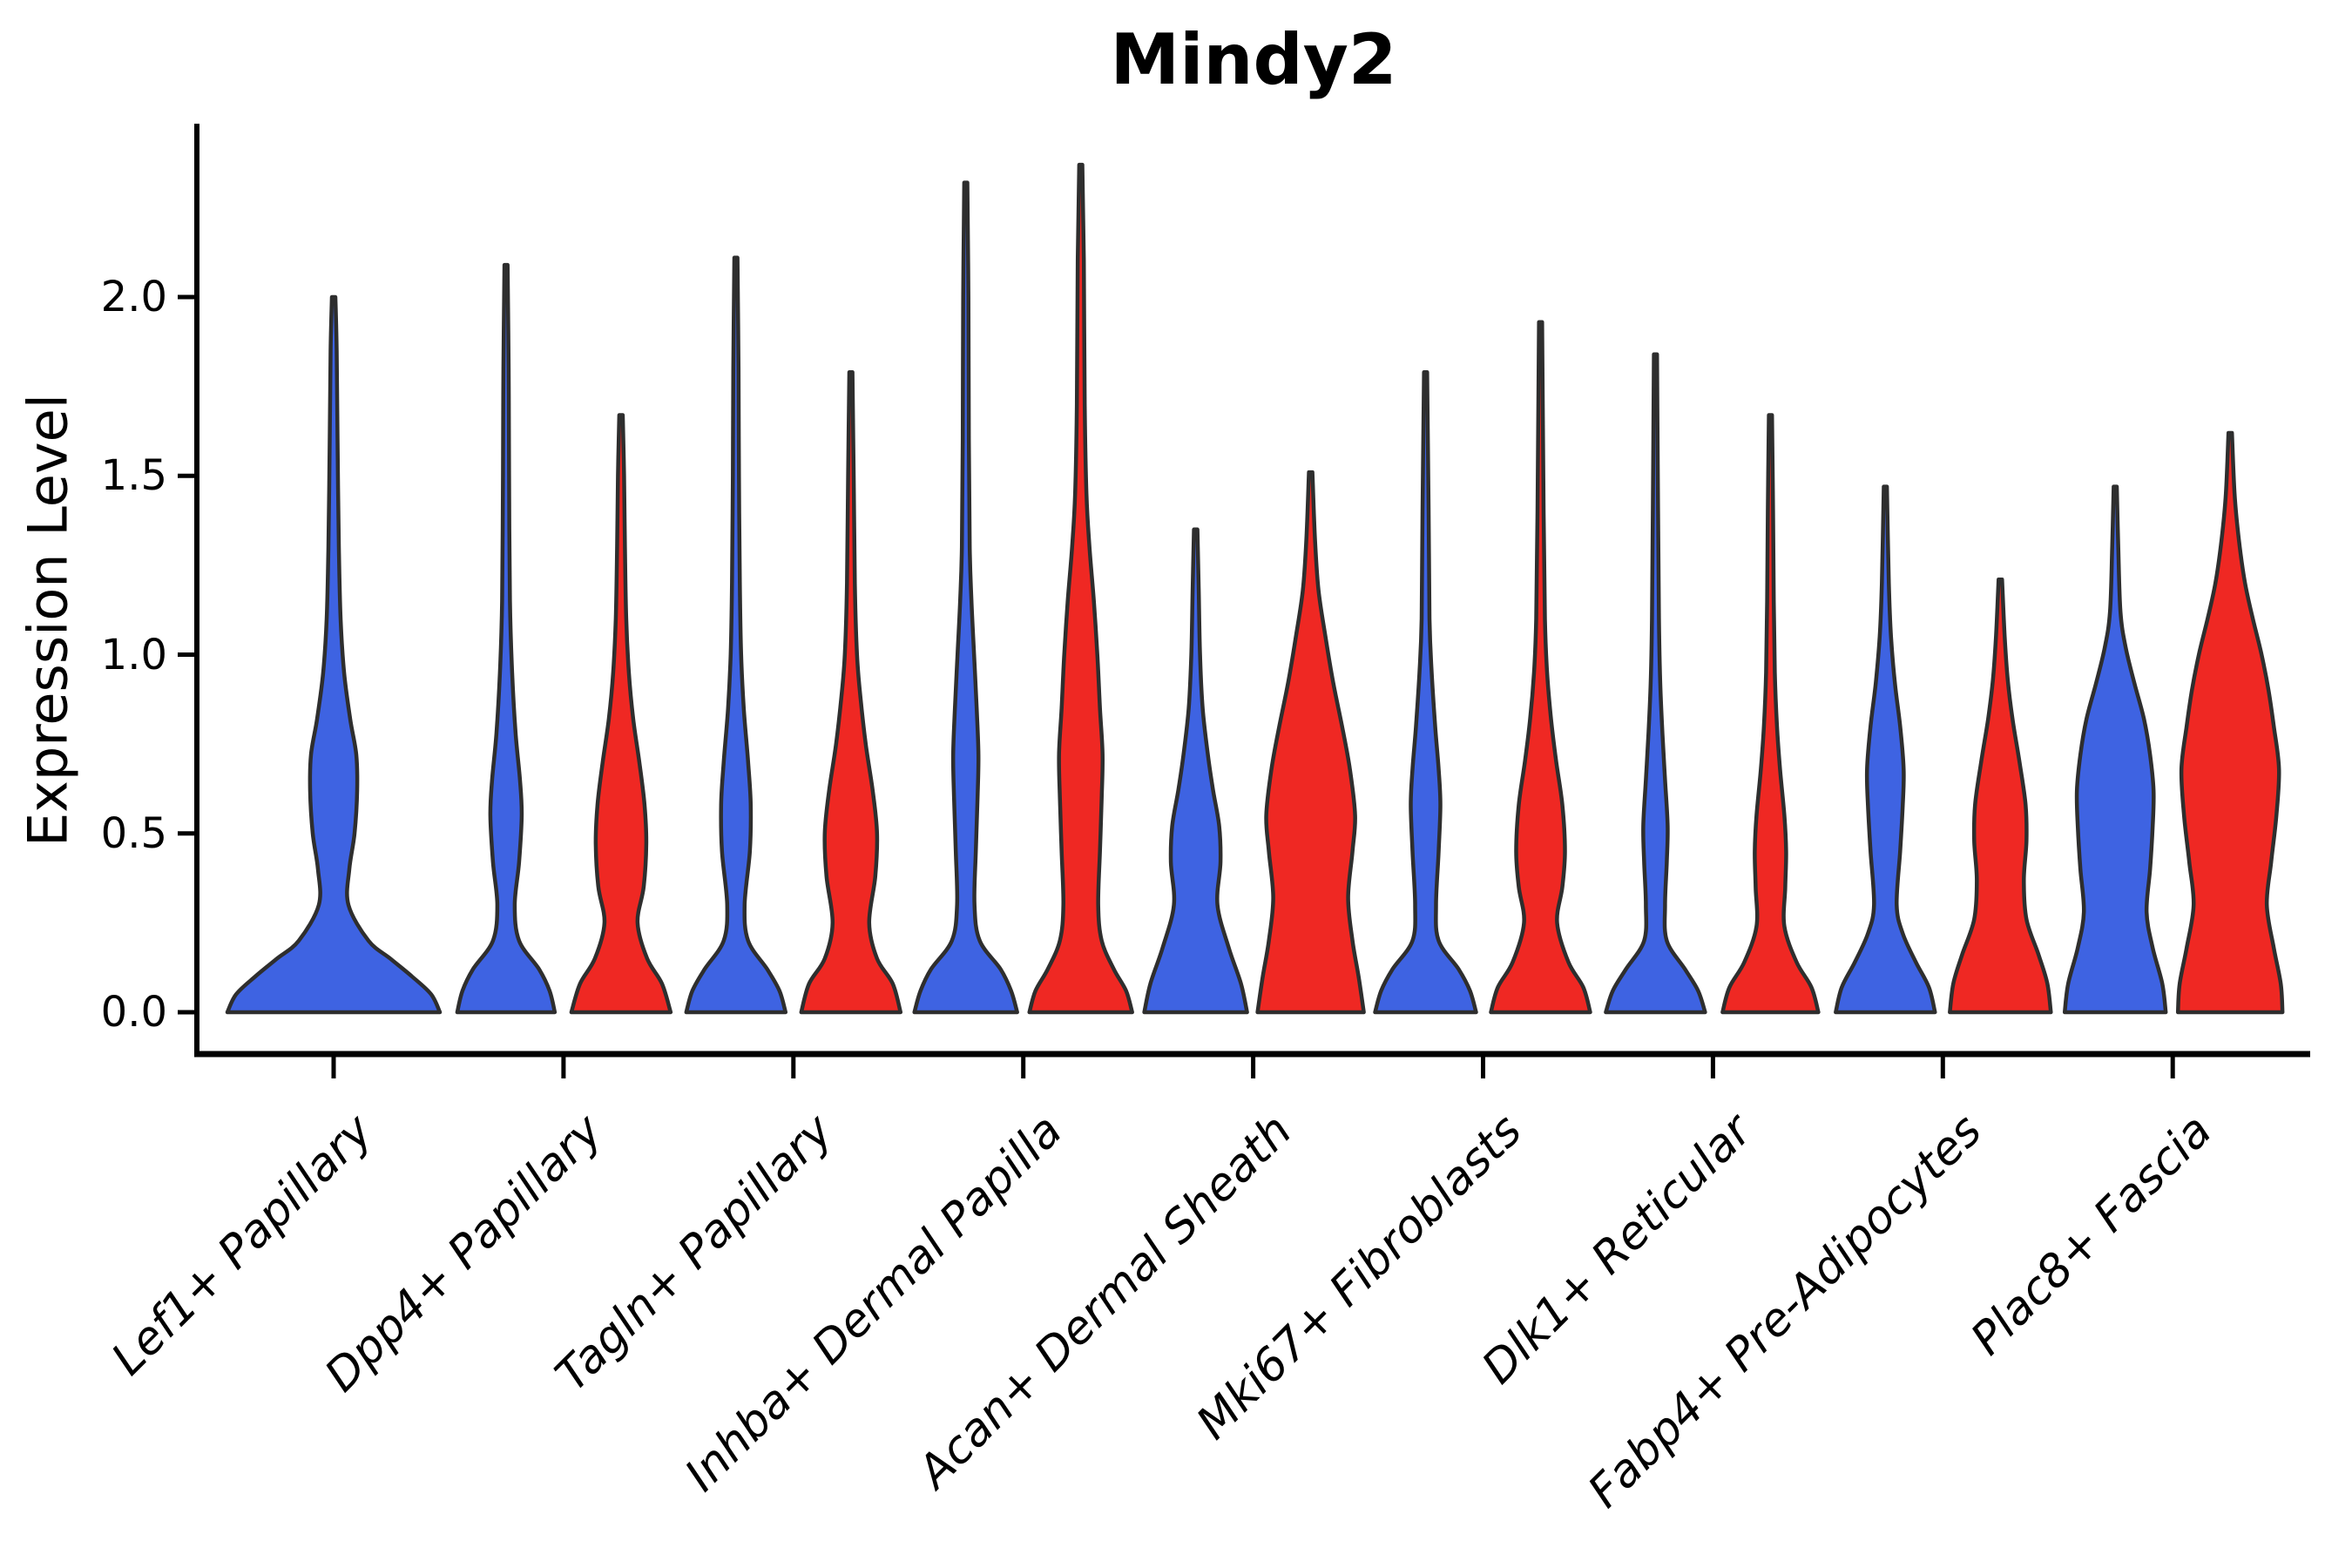 The height and width of the screenshot is (1568, 2352). What do you see at coordinates (1195, 771) in the screenshot?
I see `violin-blue-cat4` at bounding box center [1195, 771].